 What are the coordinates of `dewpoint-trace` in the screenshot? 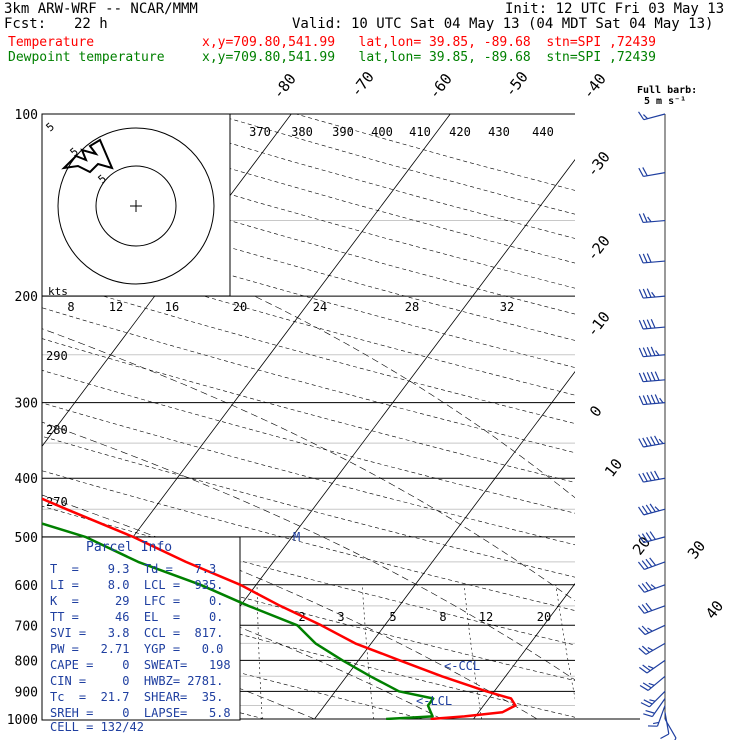 It's located at (238, 621).